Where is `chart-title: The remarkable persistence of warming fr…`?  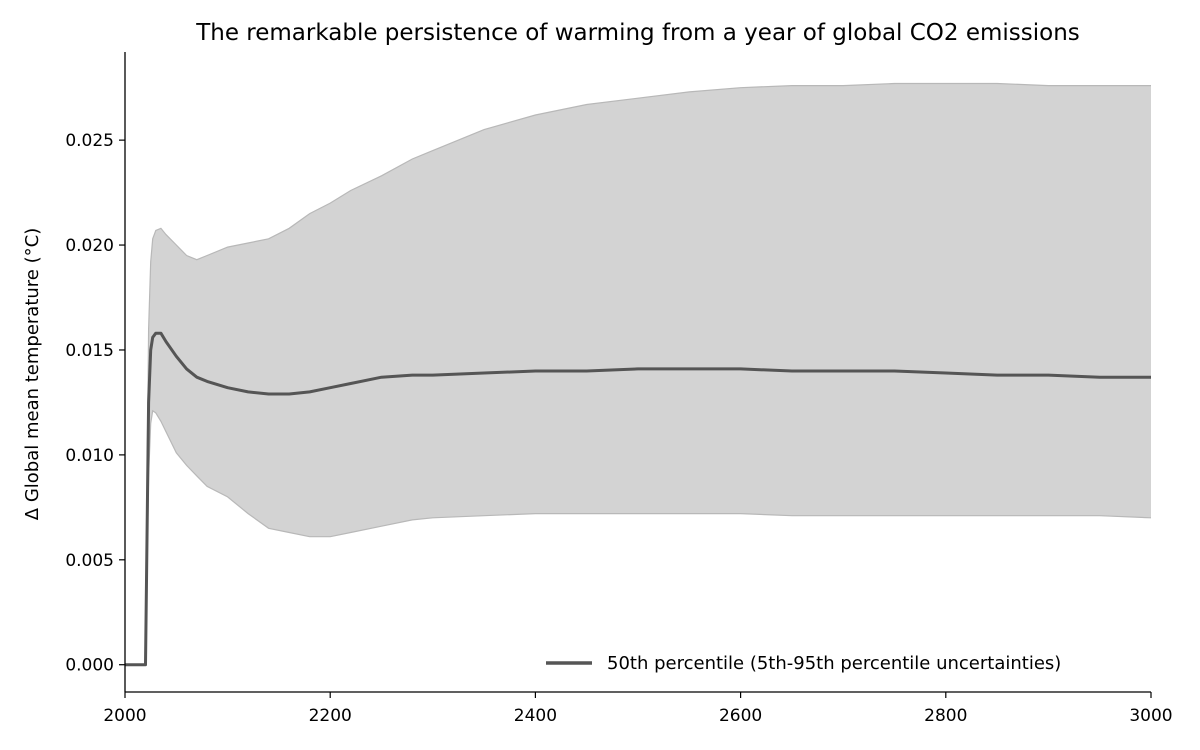
chart-title: The remarkable persistence of warming fr… is located at coordinates (637, 33).